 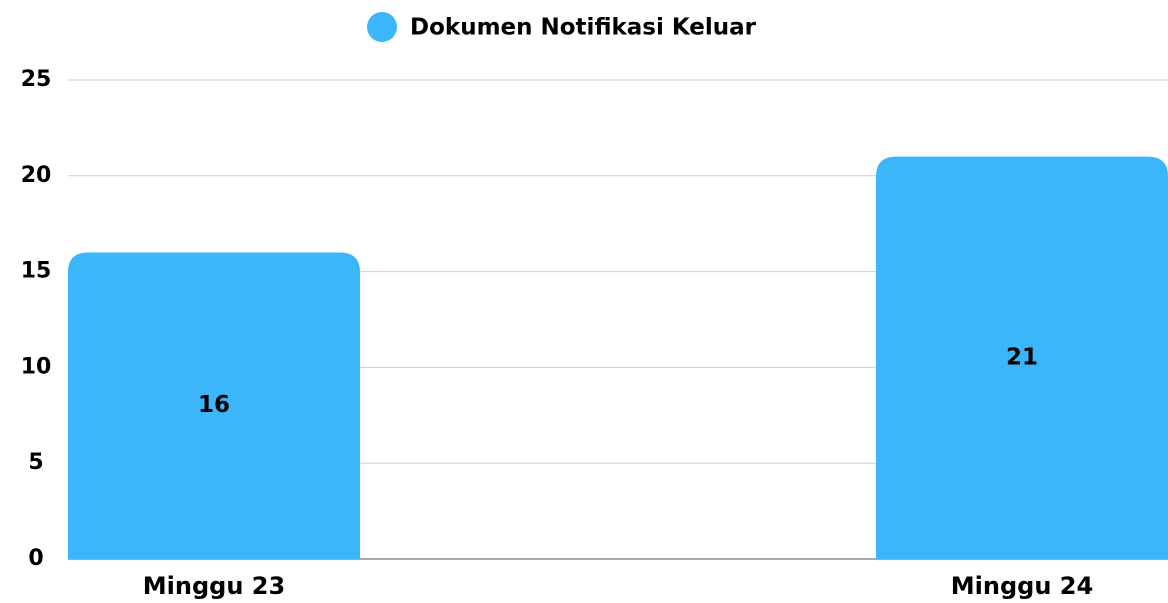 I want to click on y-tick-label: 0, so click(x=35, y=558).